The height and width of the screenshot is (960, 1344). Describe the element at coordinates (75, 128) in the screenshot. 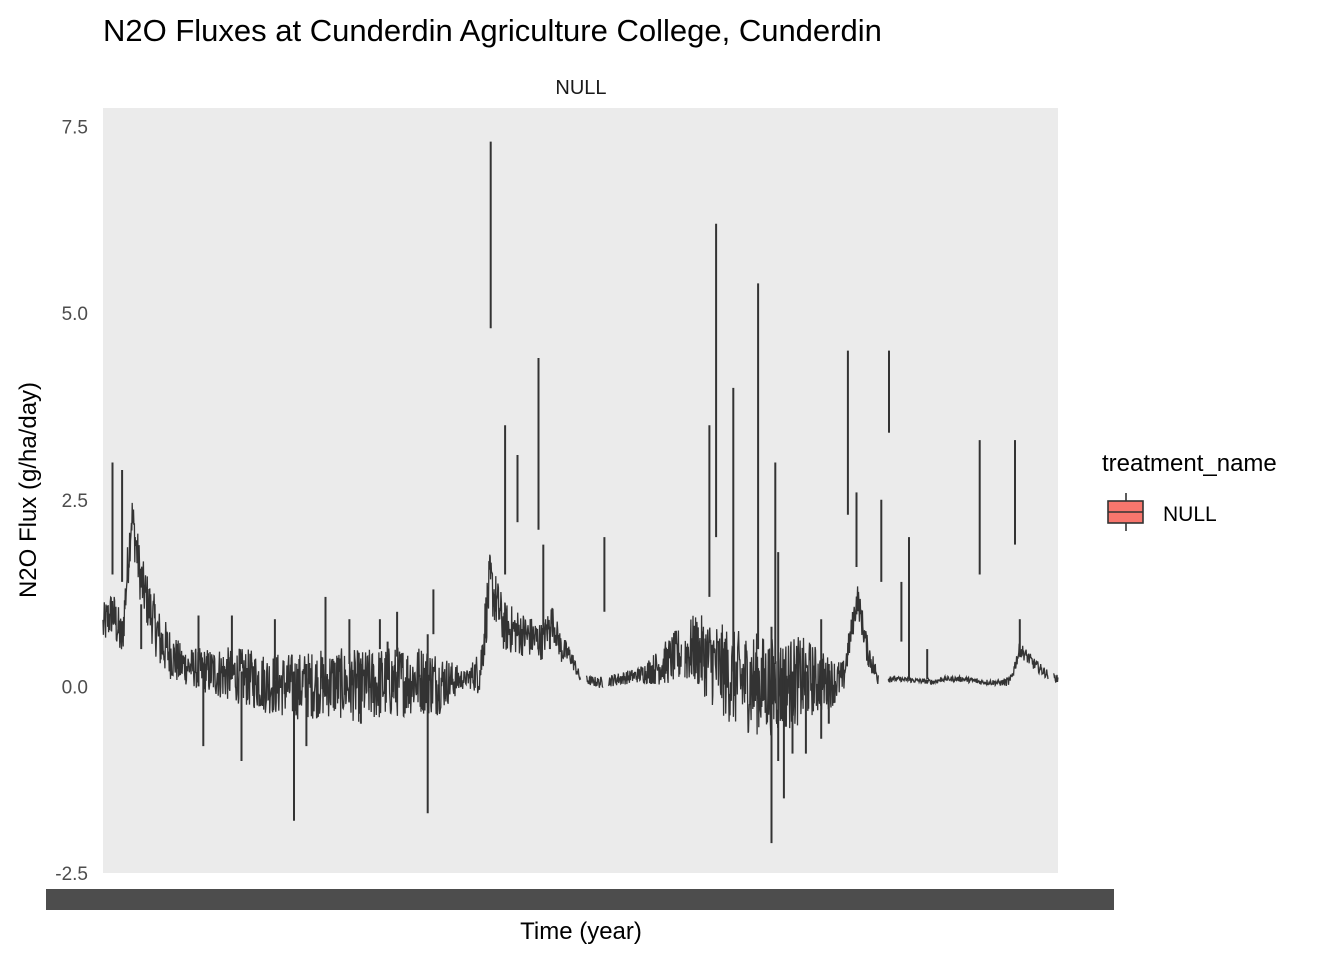

I see `y-tick-label: 7.5` at that location.